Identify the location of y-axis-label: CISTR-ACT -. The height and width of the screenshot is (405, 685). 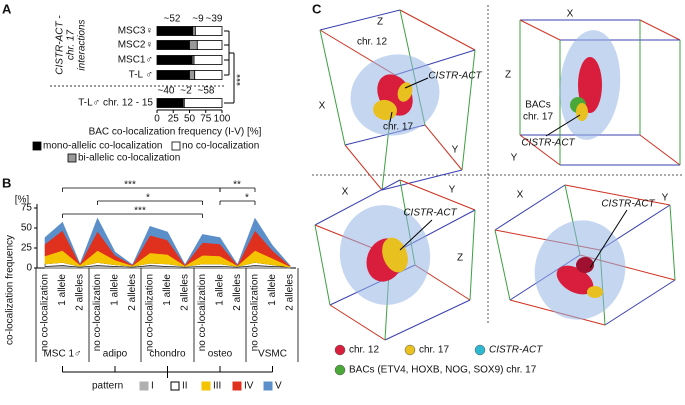
(60, 45).